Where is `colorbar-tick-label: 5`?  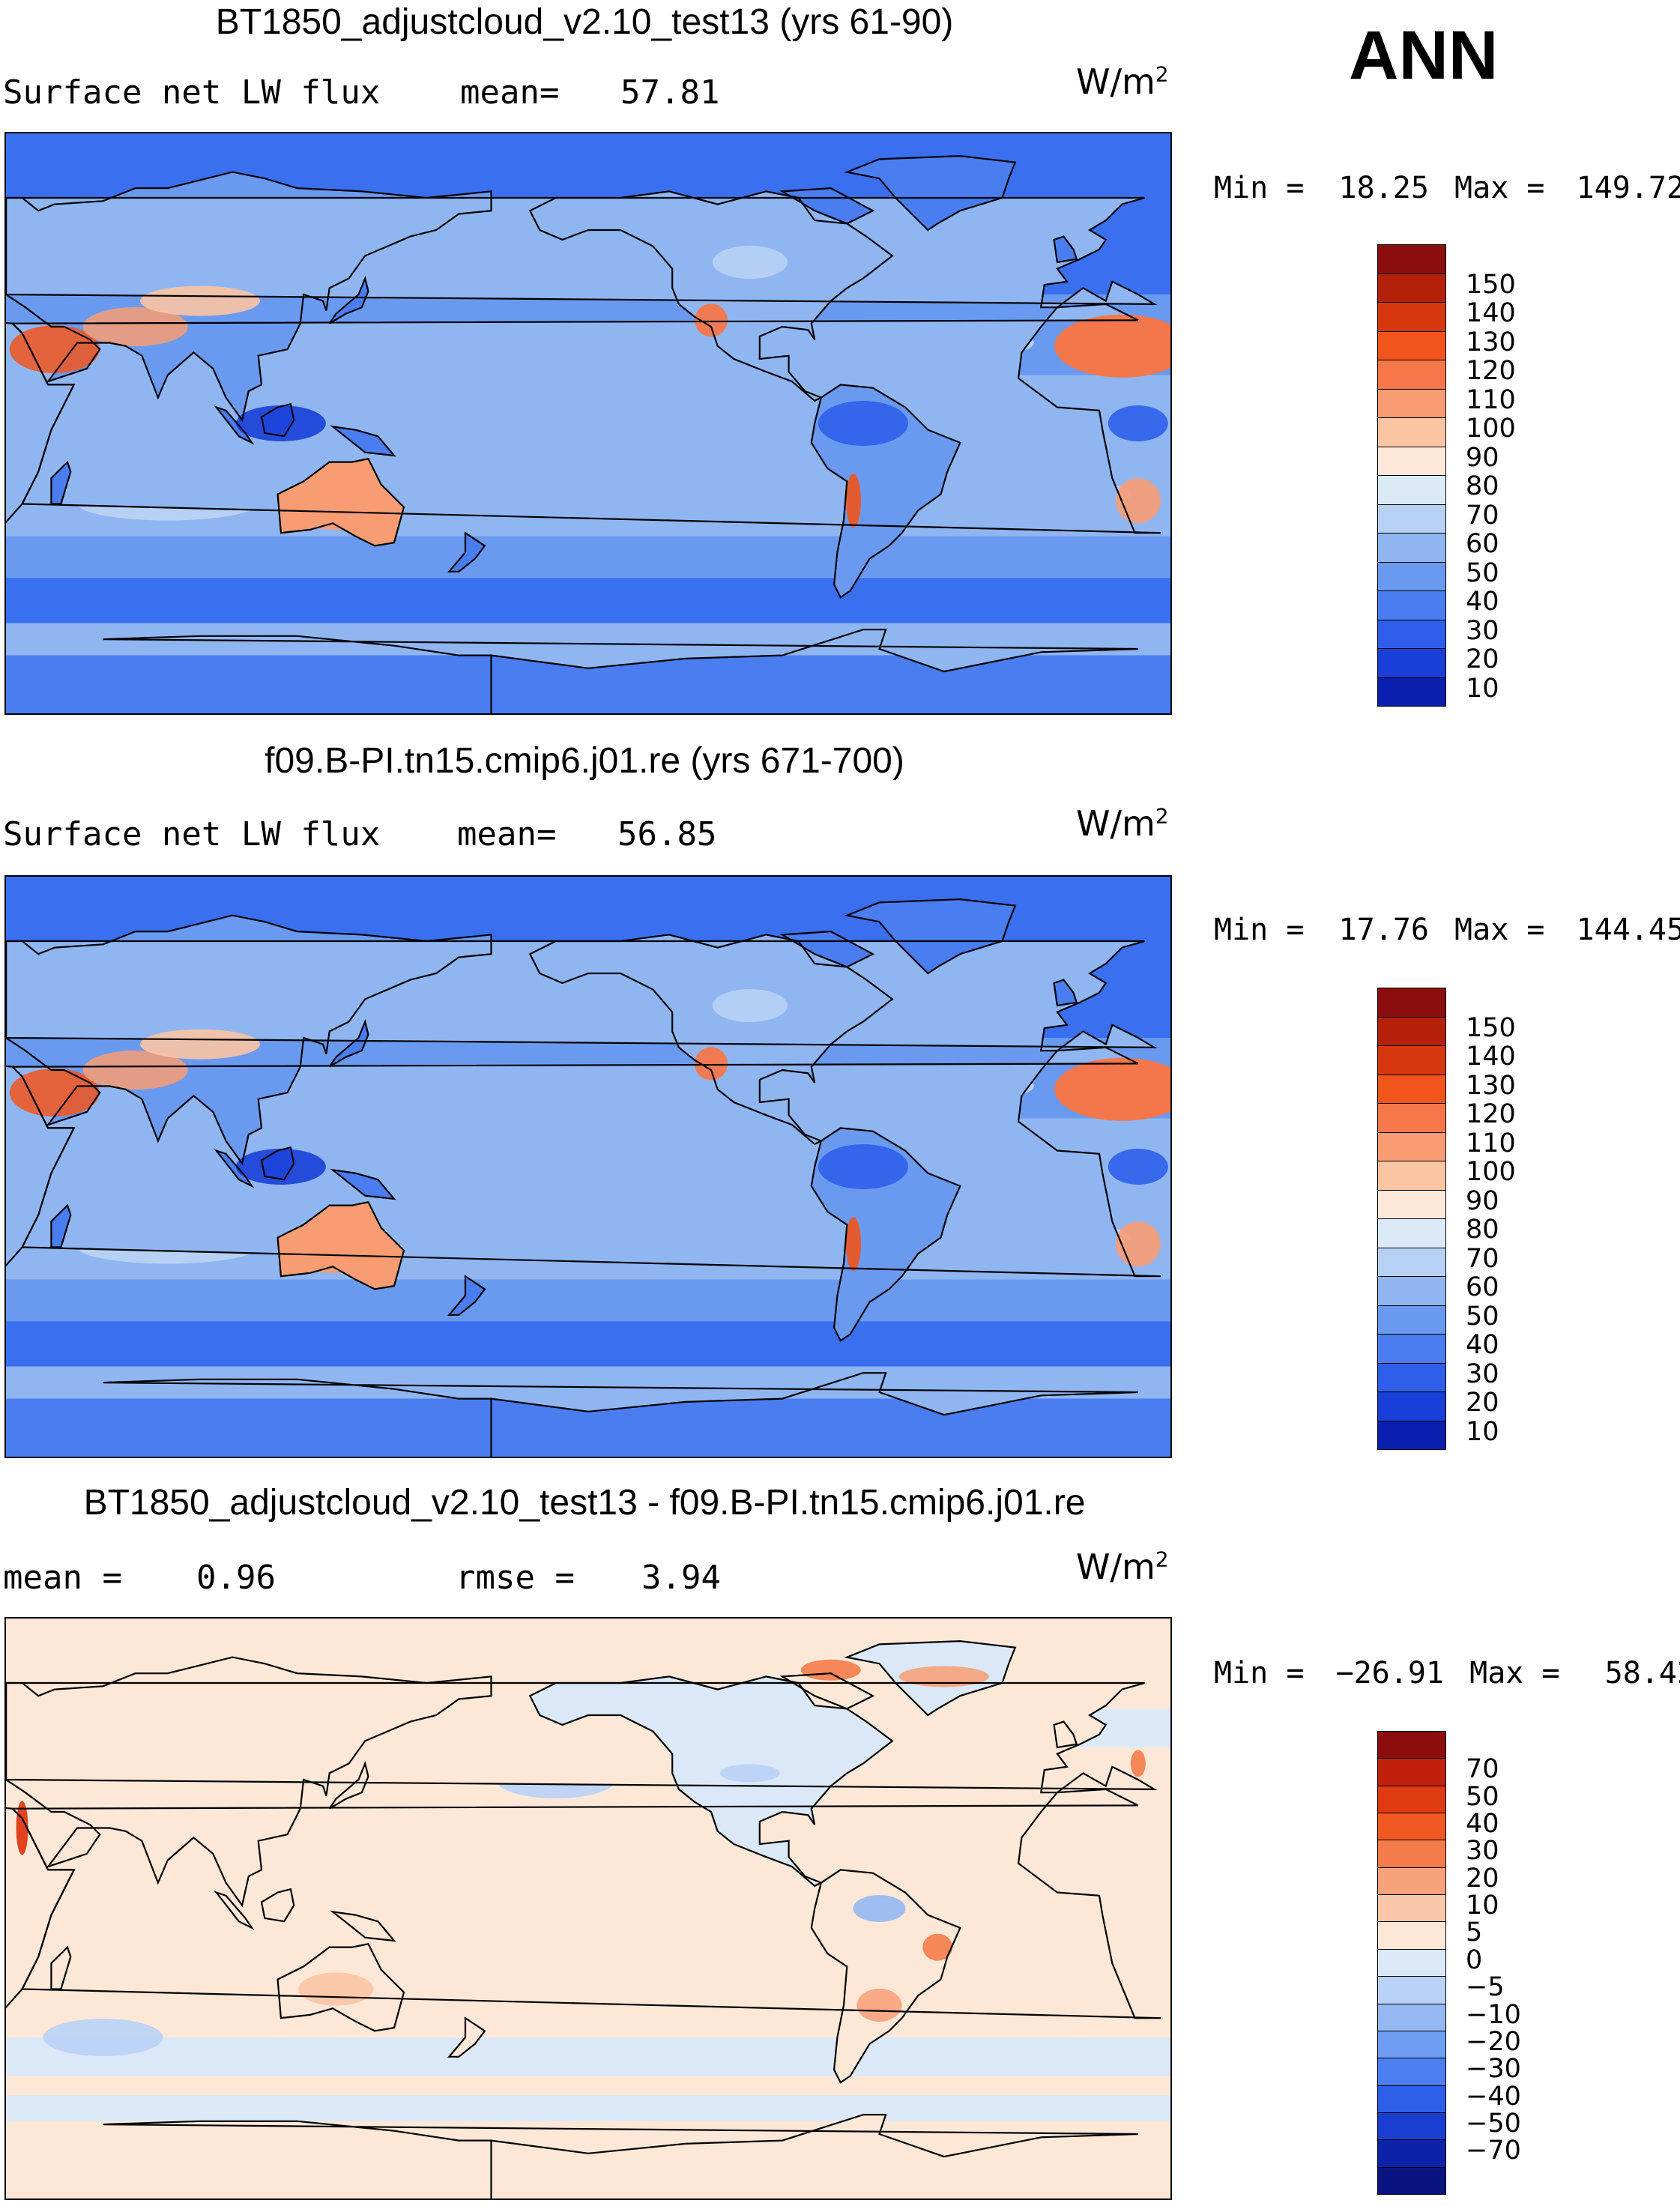 colorbar-tick-label: 5 is located at coordinates (1474, 1933).